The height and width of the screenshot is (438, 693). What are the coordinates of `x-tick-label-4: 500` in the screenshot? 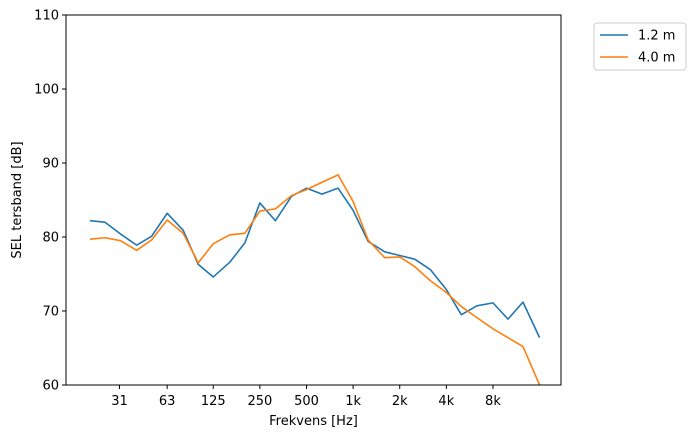 It's located at (306, 401).